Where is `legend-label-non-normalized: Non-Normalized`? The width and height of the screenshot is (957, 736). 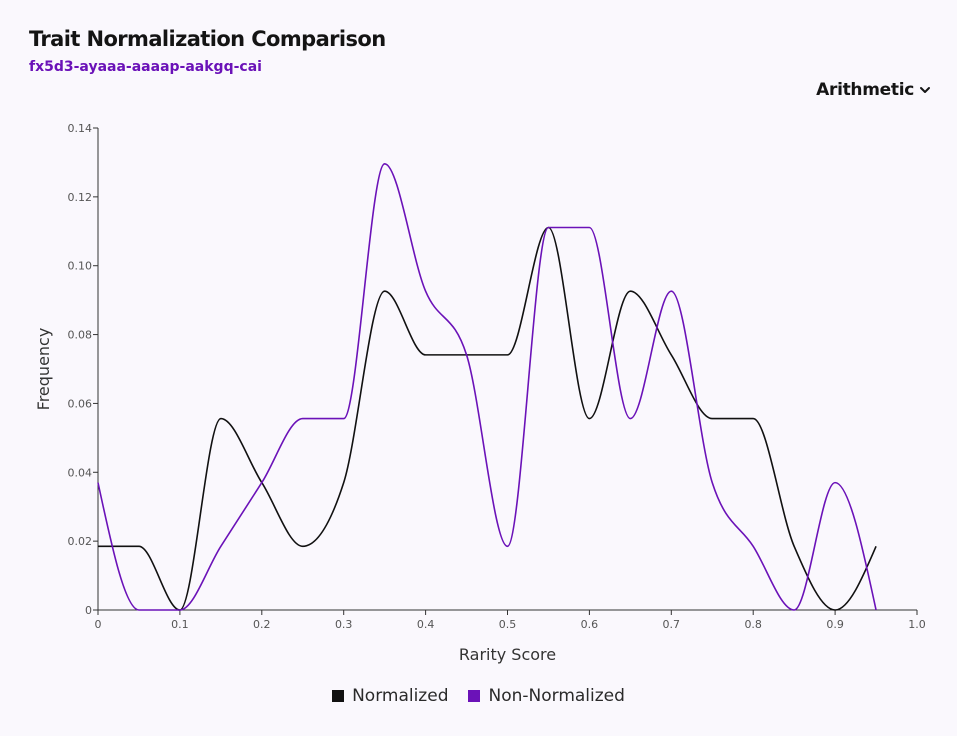 legend-label-non-normalized: Non-Normalized is located at coordinates (556, 696).